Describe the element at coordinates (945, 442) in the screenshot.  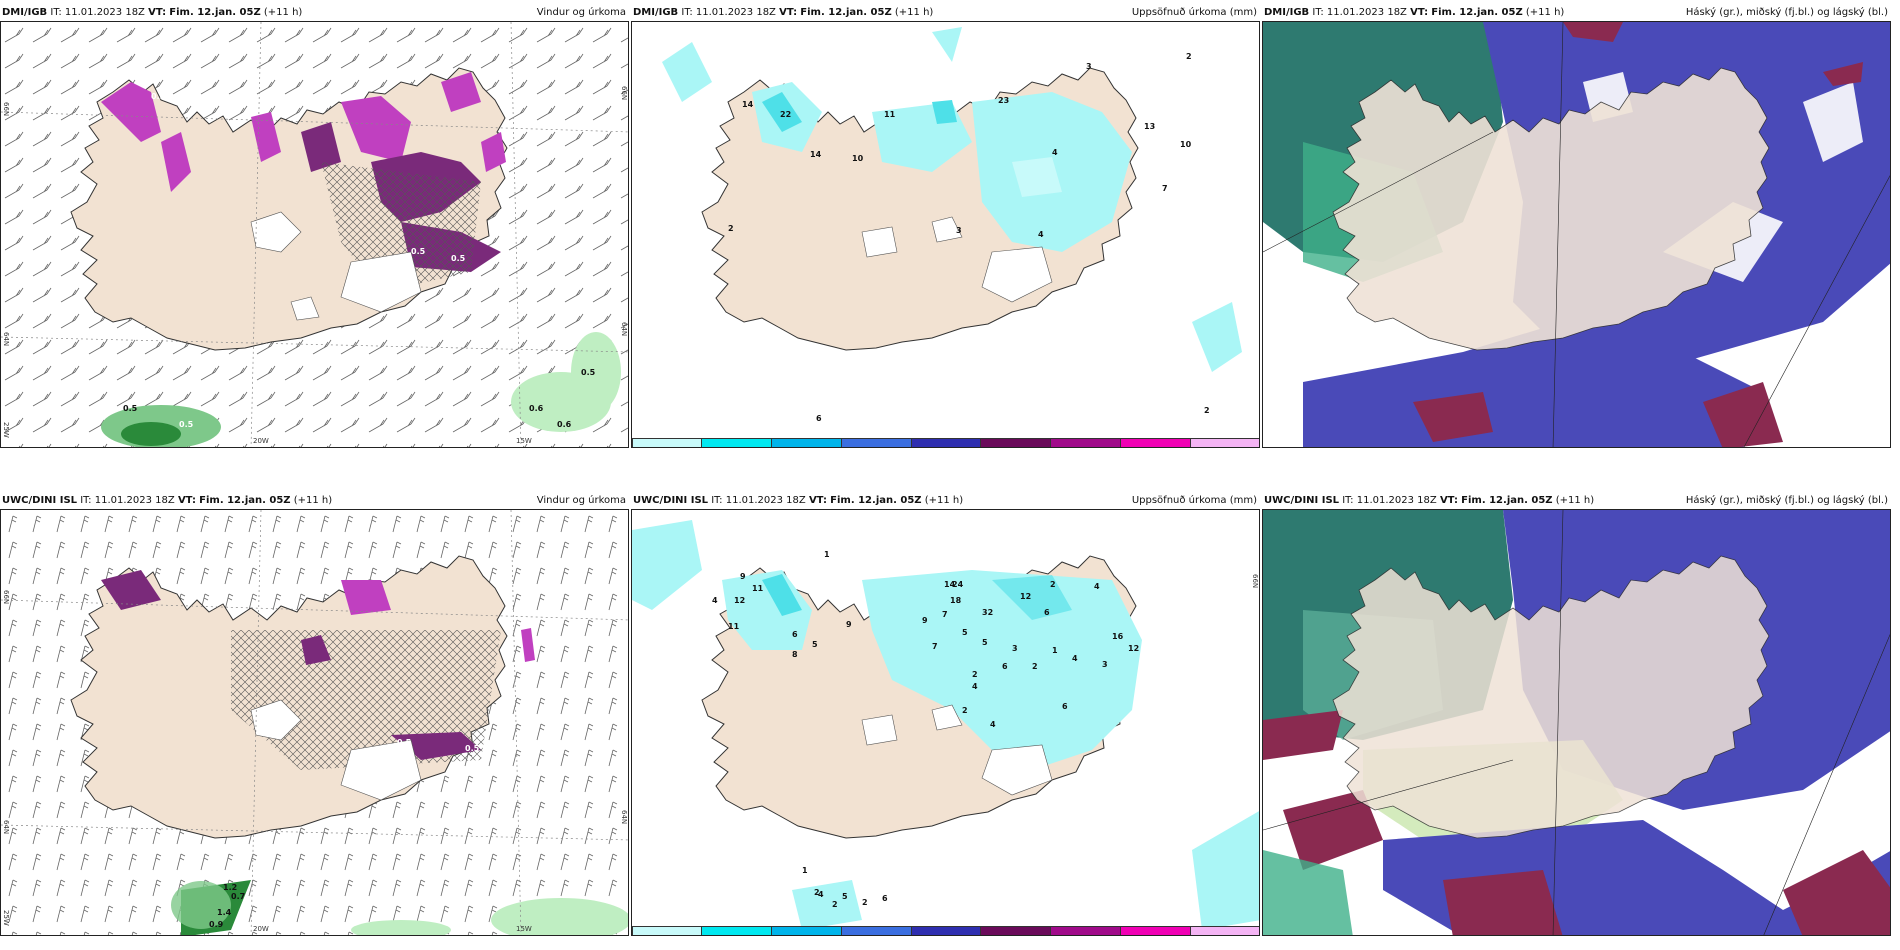
I see `colorbar-frame` at that location.